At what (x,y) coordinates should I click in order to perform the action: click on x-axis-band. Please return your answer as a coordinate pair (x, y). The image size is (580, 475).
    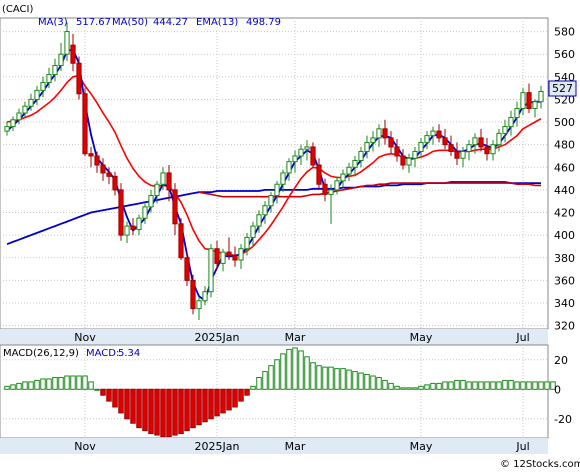
    Looking at the image, I should click on (274, 337).